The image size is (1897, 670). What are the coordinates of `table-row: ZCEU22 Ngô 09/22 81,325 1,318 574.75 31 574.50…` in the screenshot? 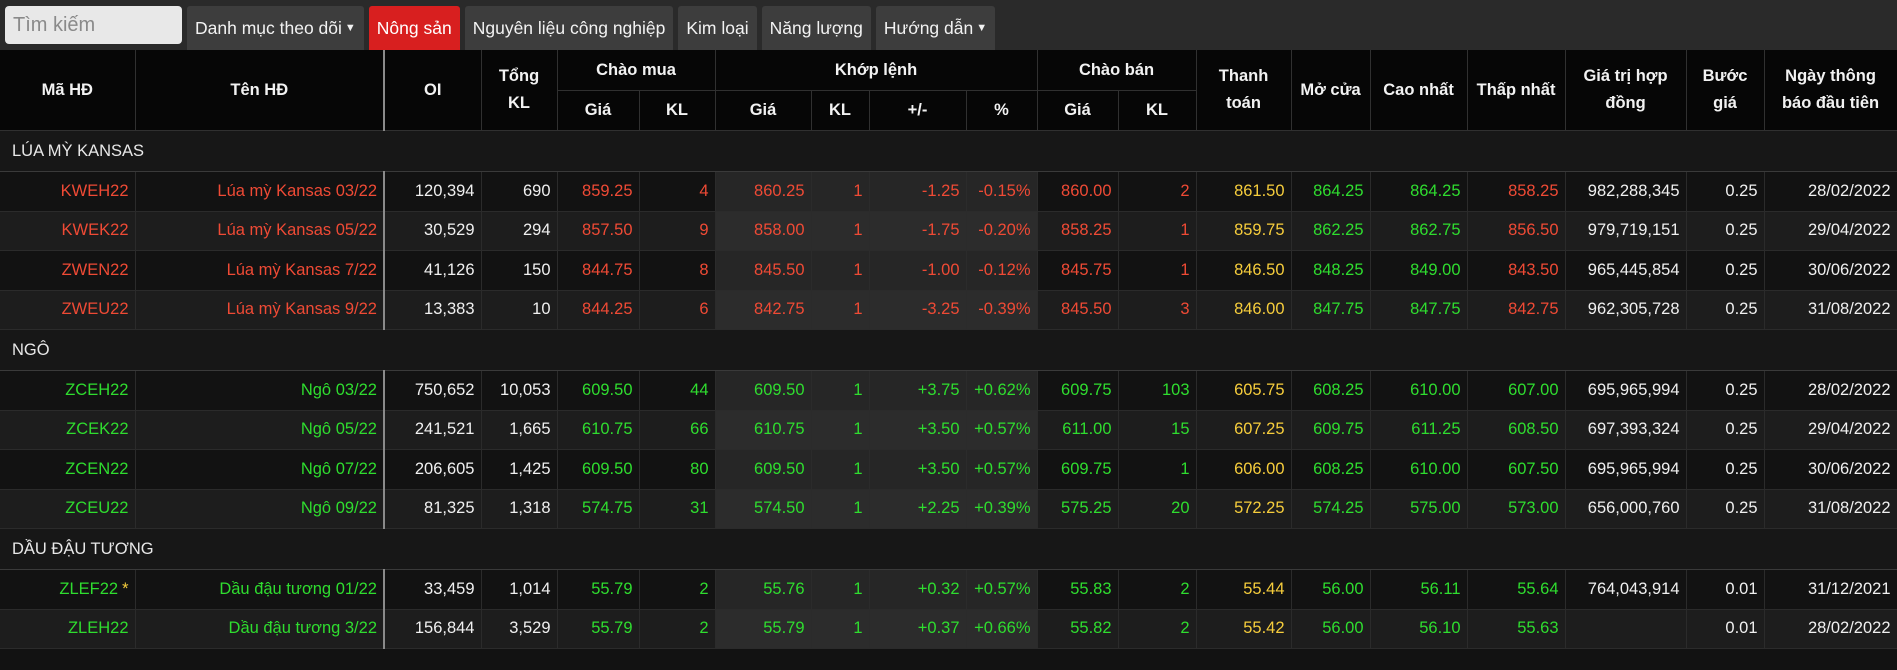 It's located at (948, 509).